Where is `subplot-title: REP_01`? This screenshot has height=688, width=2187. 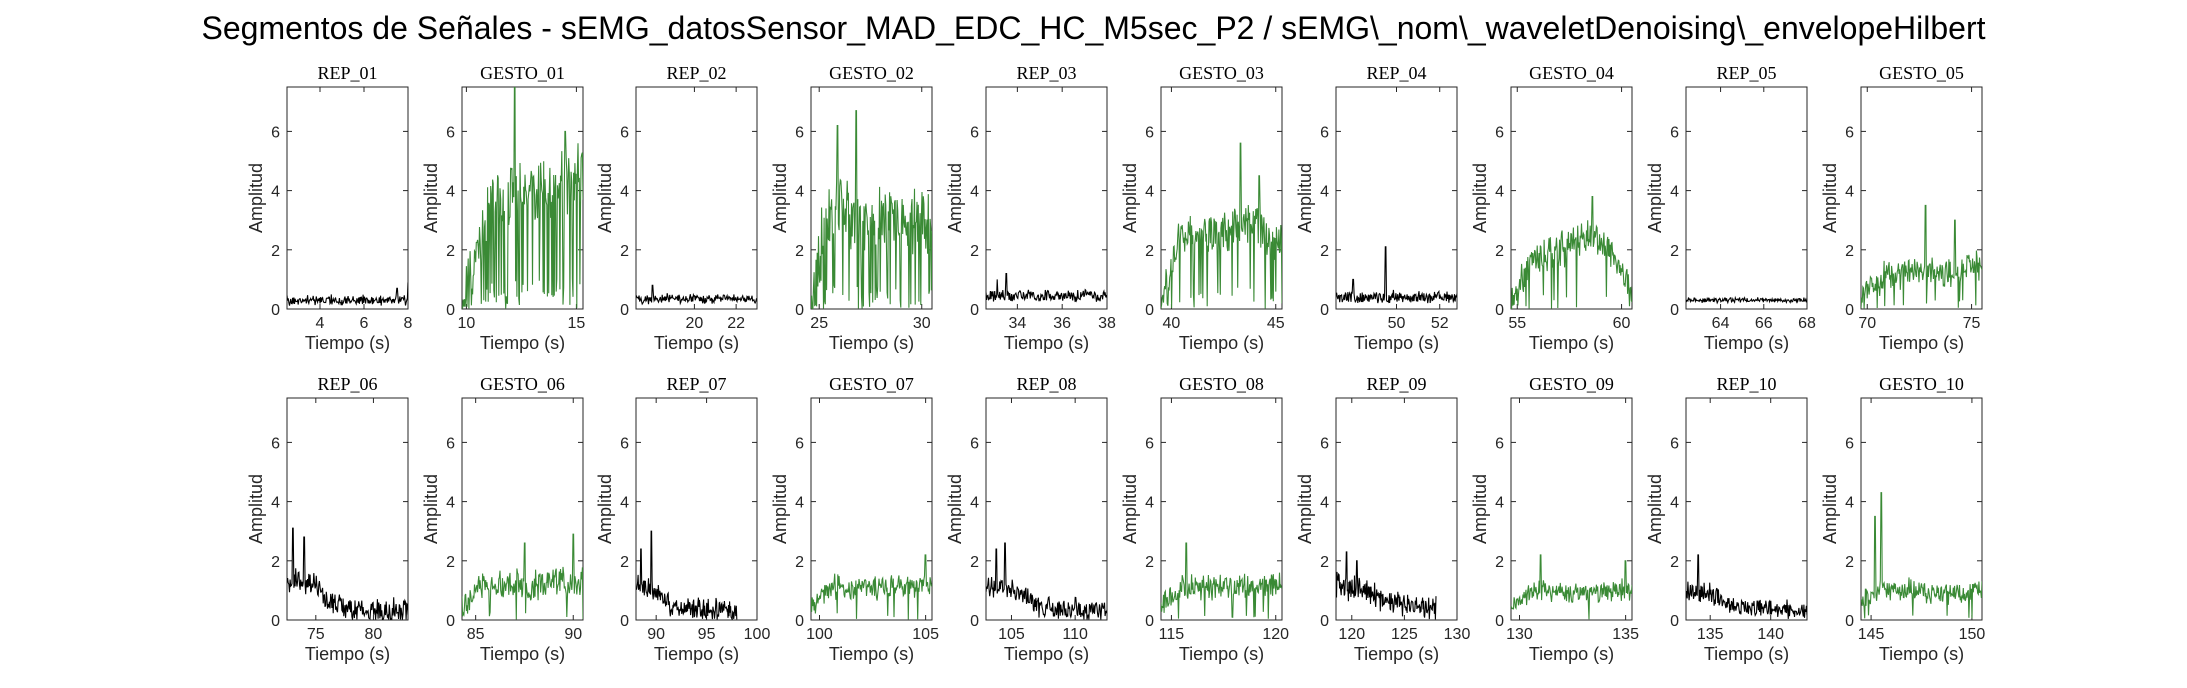
subplot-title: REP_01 is located at coordinates (347, 73).